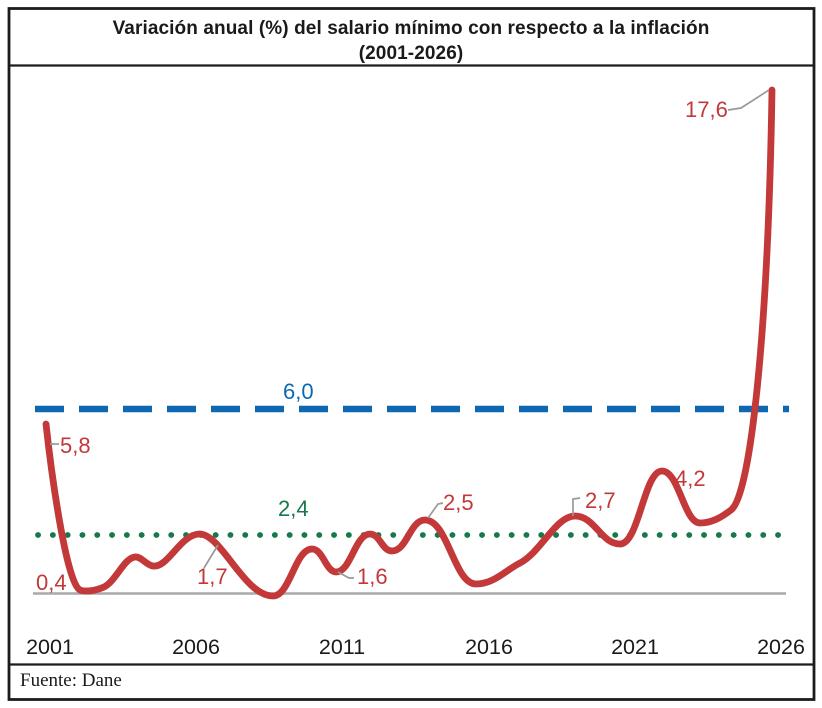 Image resolution: width=822 pixels, height=708 pixels. Describe the element at coordinates (600, 500) in the screenshot. I see `point-label-2019: 2,7` at that location.